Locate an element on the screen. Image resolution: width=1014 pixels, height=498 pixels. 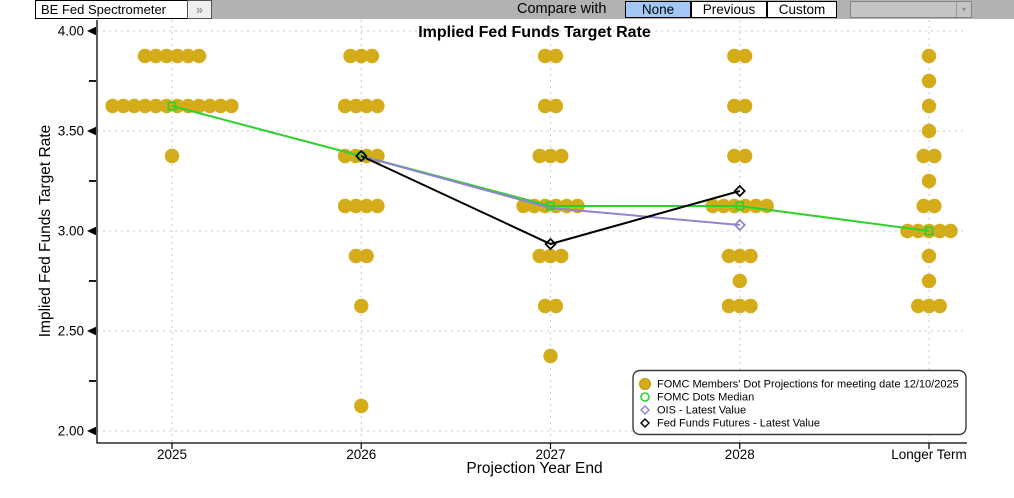
y-tick-label: 3.00 is located at coordinates (71, 231).